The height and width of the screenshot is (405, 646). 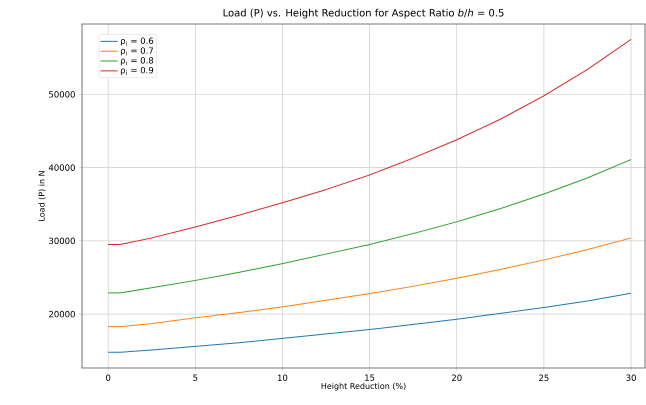 I want to click on y-tick-label: 50000, so click(x=62, y=94).